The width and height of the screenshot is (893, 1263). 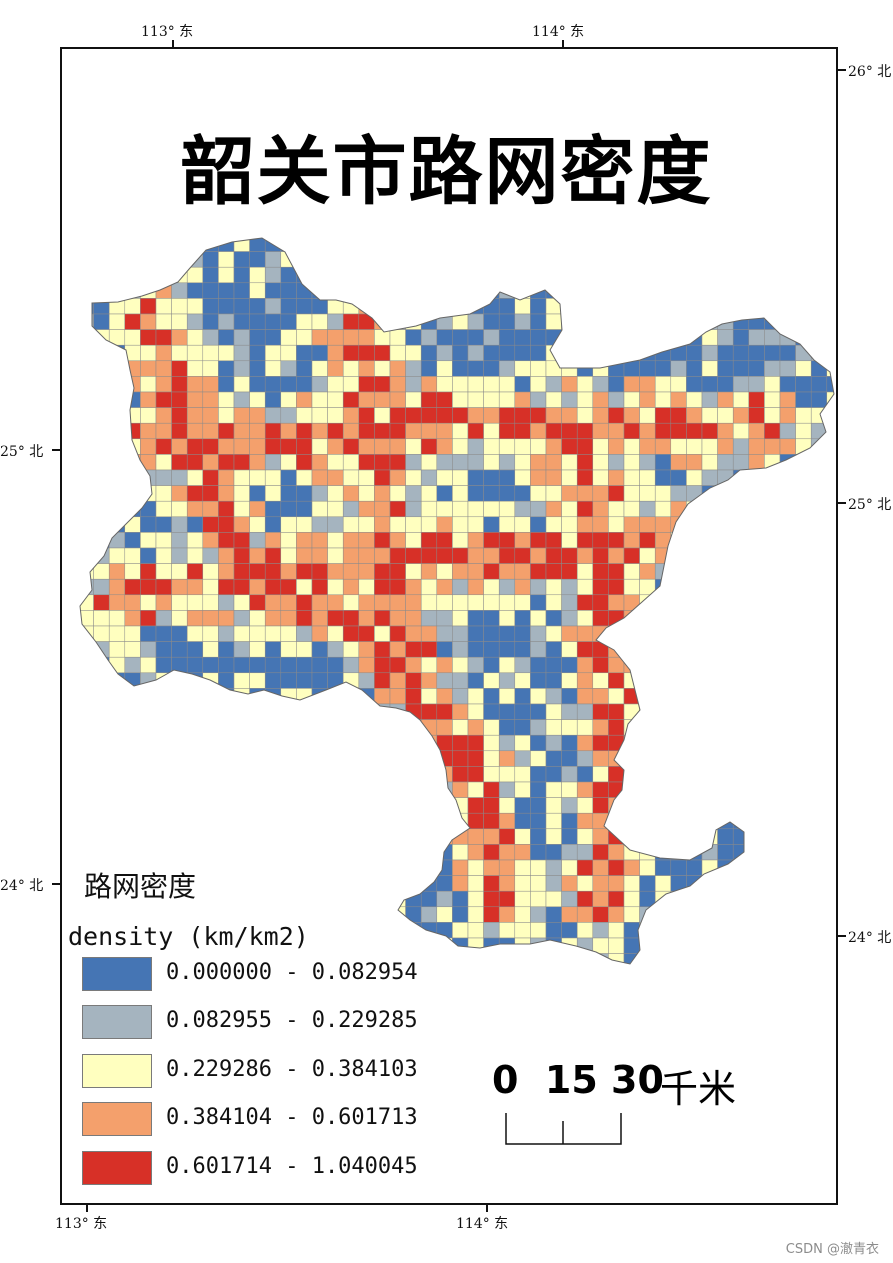 What do you see at coordinates (292, 1020) in the screenshot?
I see `legend-label: 0.082955 - 0.229285` at bounding box center [292, 1020].